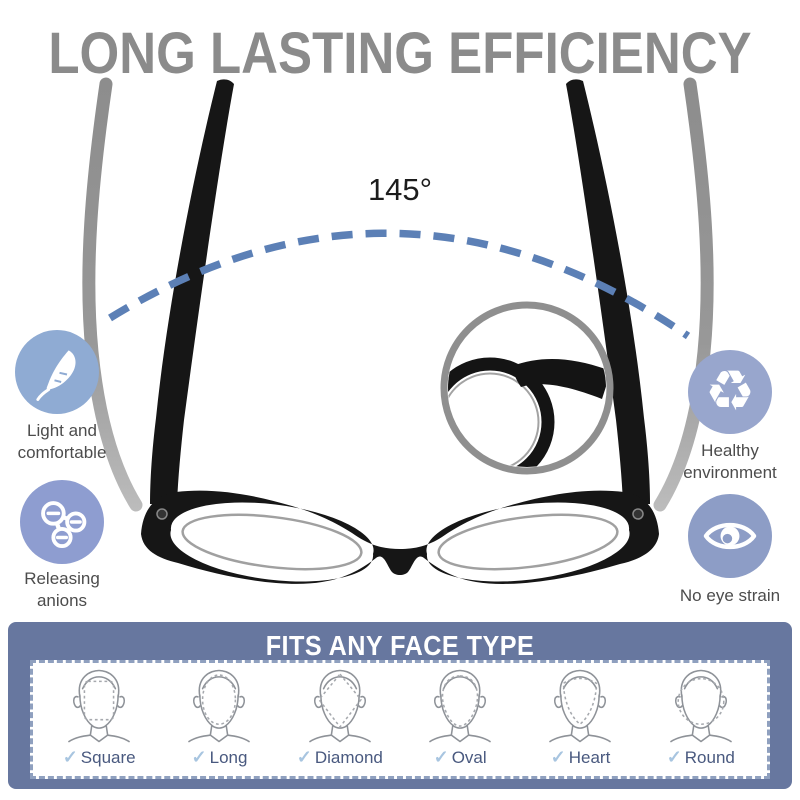  I want to click on oval-face-icon, so click(460, 706).